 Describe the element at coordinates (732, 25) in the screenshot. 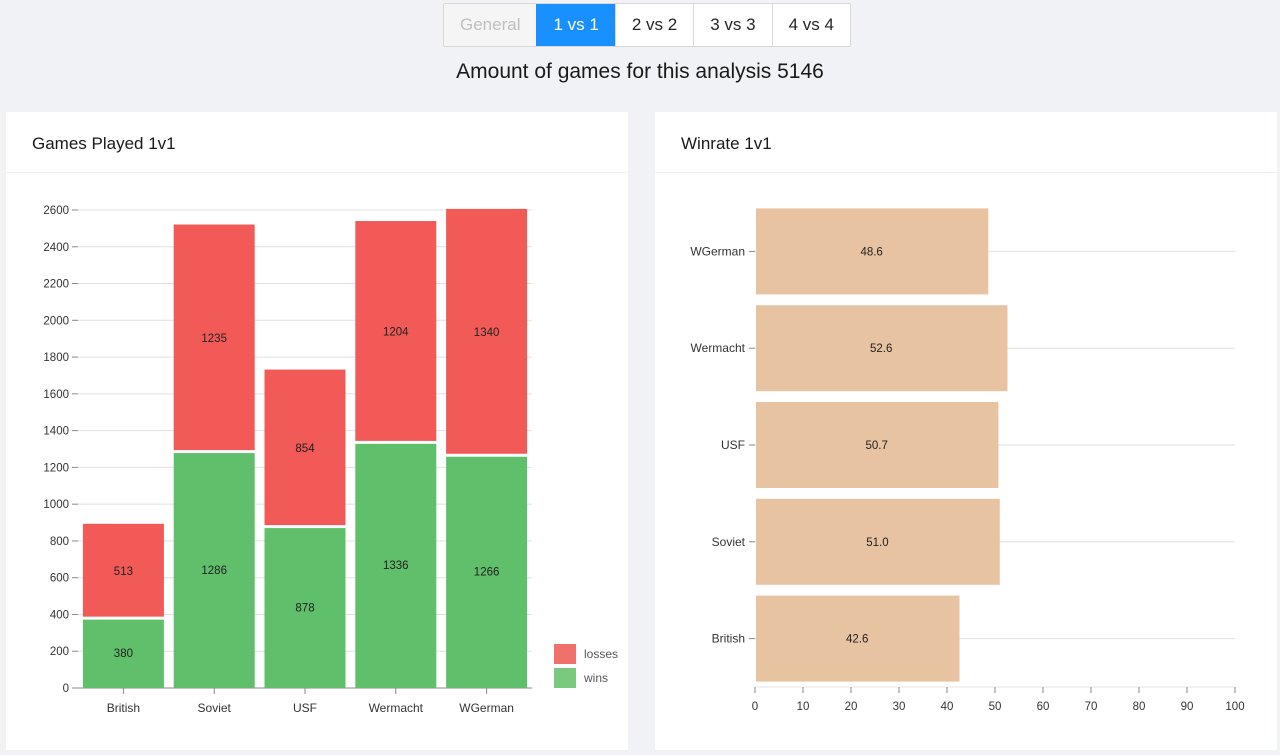

I see `tab-3-vs-3: 3 vs 3` at that location.